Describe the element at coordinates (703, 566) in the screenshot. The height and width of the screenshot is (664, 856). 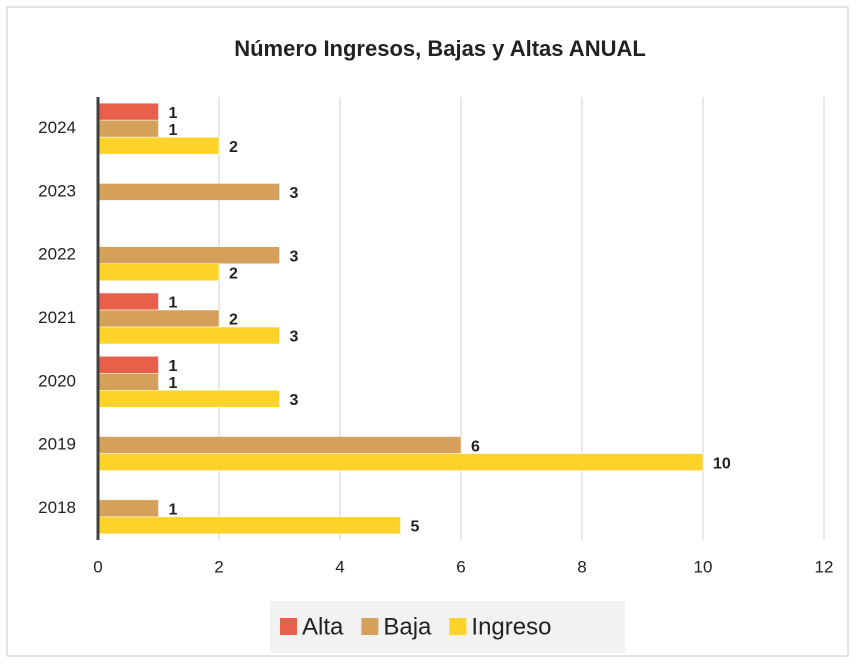
I see `x-tick-label: 10` at that location.